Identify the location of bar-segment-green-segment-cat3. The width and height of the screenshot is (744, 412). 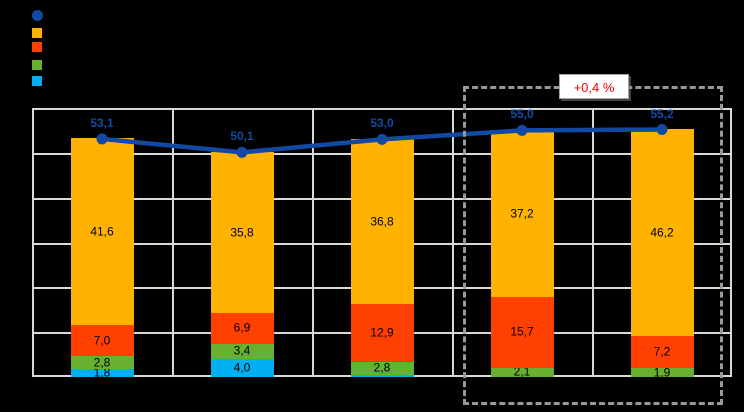
(382, 368).